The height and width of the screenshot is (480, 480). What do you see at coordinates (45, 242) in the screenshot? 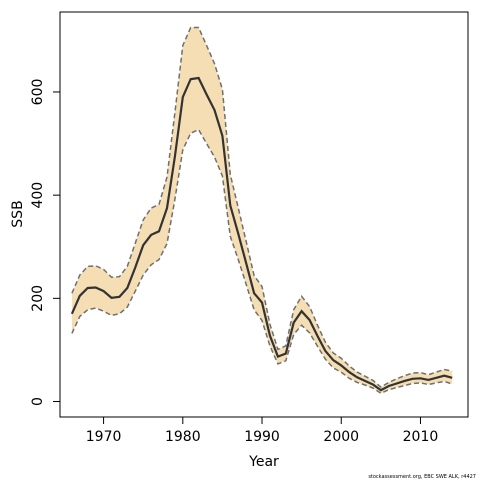
I see `y-axis: 0 200 400 600` at bounding box center [45, 242].